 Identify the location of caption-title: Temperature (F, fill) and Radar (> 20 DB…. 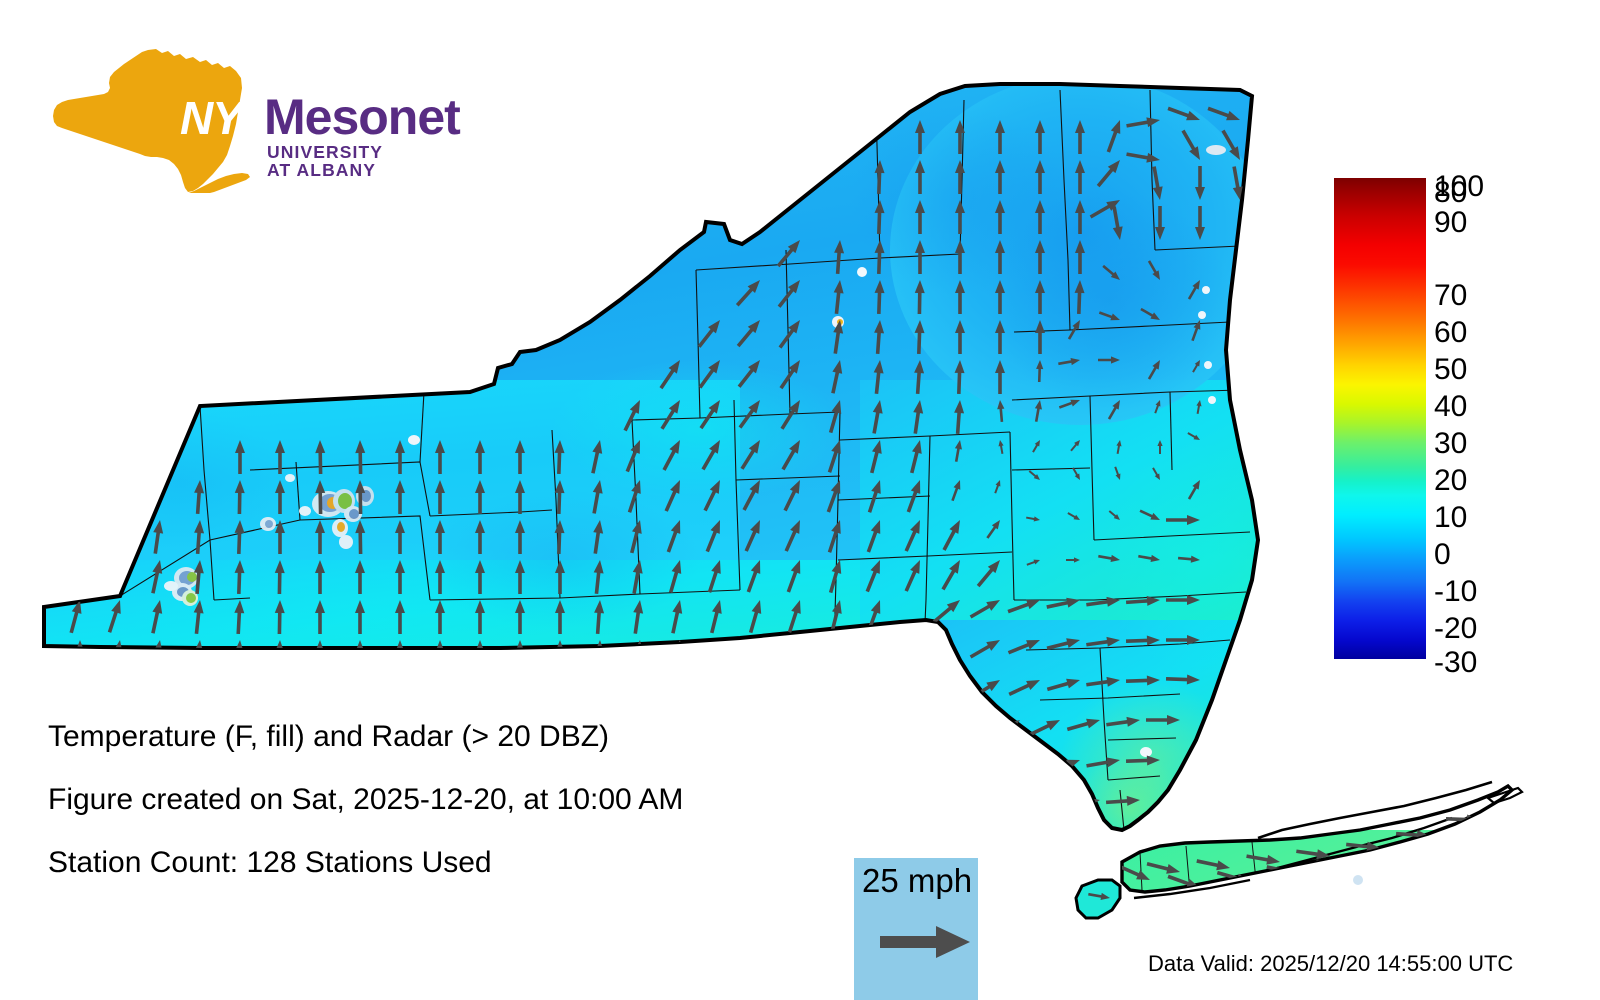
(329, 736).